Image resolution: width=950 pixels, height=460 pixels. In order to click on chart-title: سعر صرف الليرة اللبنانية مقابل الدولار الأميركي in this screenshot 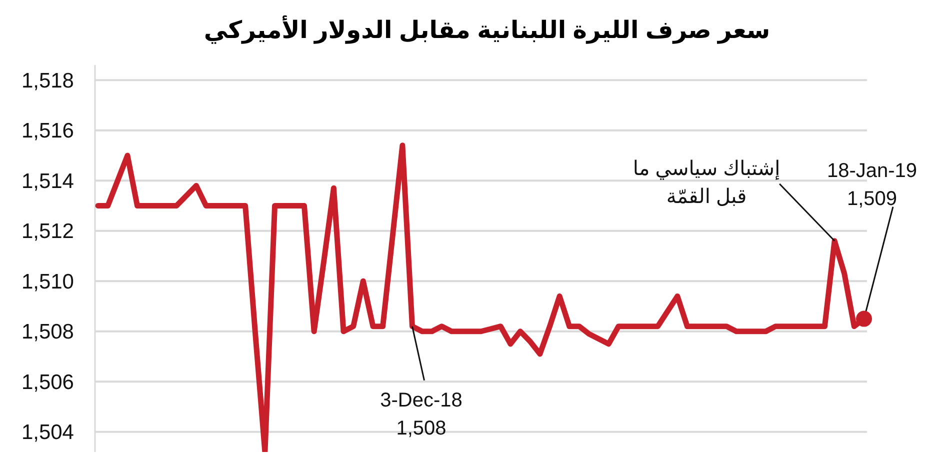, I will do `click(487, 29)`.